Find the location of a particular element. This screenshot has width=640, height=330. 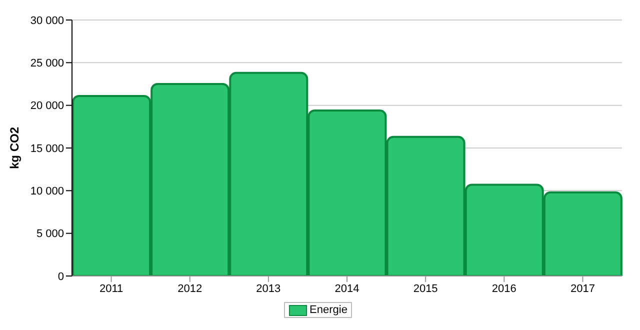

y-tick-label: 30 000 is located at coordinates (47, 20).